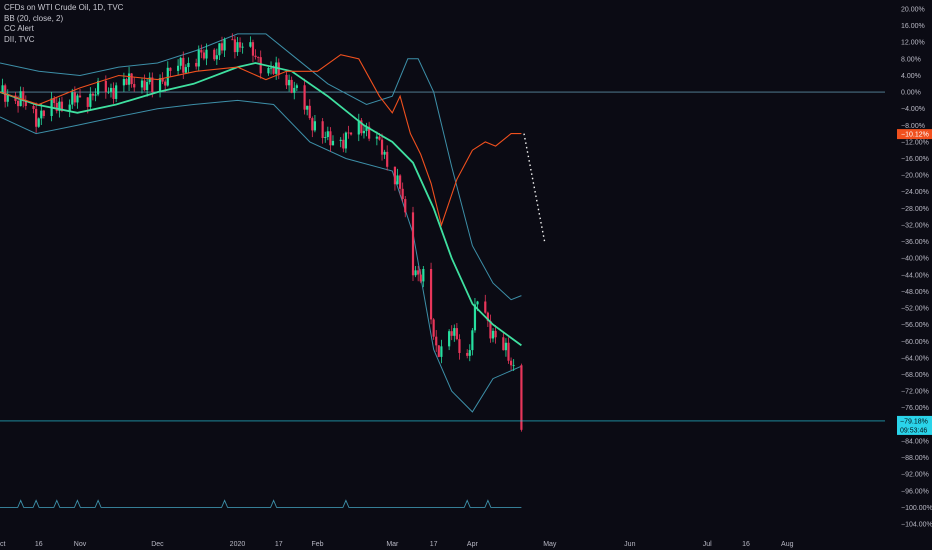  Describe the element at coordinates (915, 242) in the screenshot. I see `y-tick-label: −36.00%` at that location.